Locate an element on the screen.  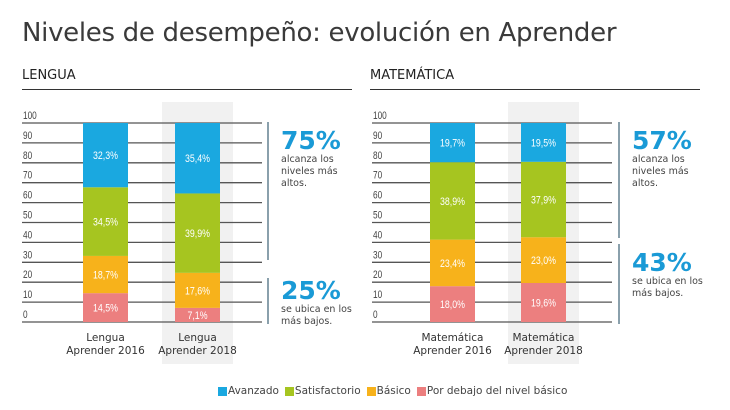
legend-item-por-debajo: Por debajo del nivel básico is located at coordinates (492, 391).